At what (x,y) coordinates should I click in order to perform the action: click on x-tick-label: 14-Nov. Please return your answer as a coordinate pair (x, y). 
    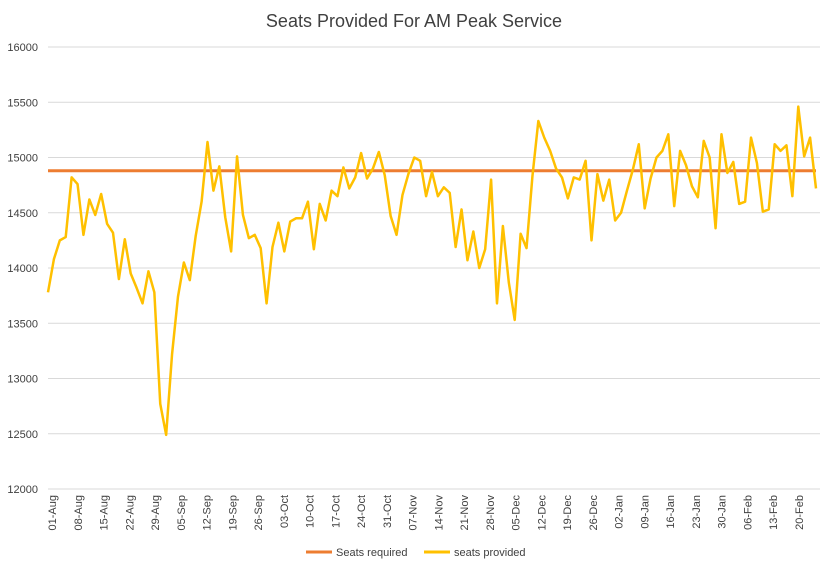
    Looking at the image, I should click on (439, 513).